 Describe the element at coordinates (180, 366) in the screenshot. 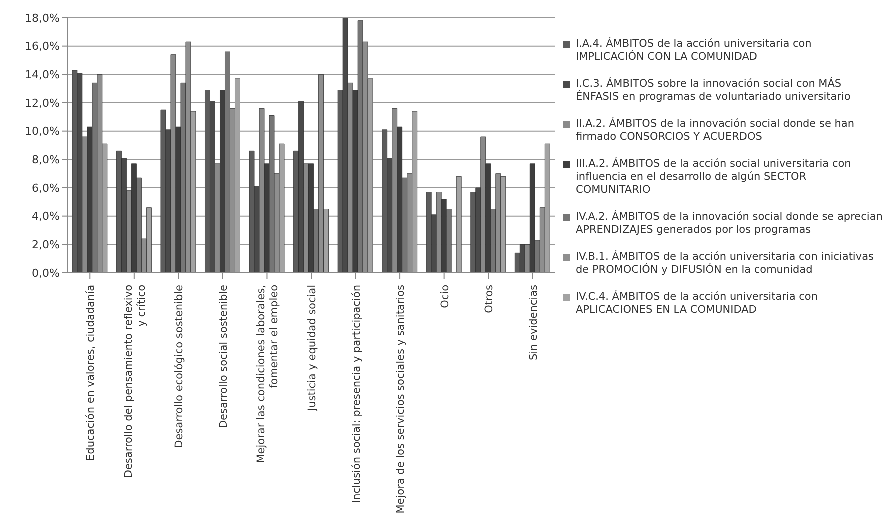

I see `x-tick-label: Desarrollo ecológico sostenible` at that location.